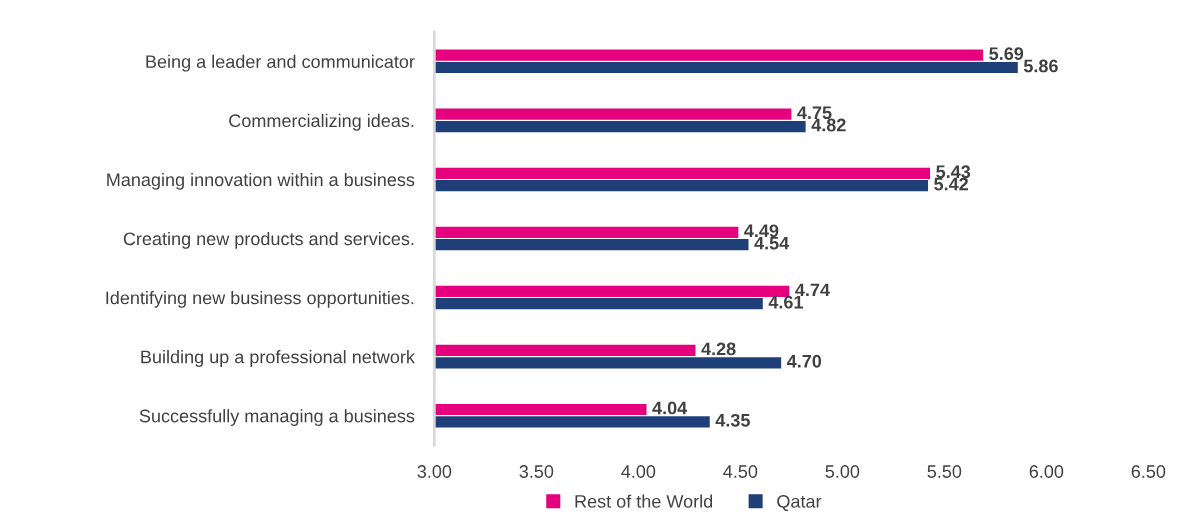 This screenshot has height=530, width=1190. Describe the element at coordinates (740, 471) in the screenshot. I see `x-tick-label: 4.50` at that location.